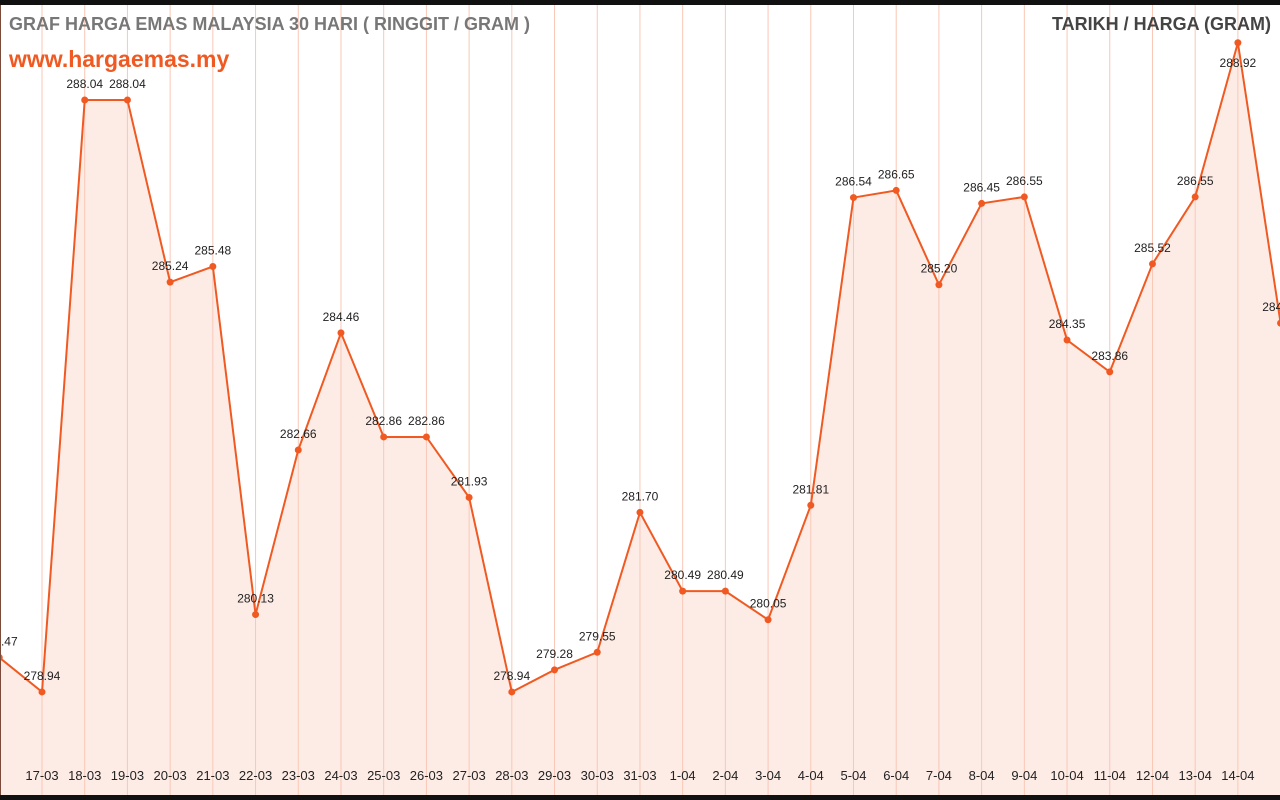  Describe the element at coordinates (683, 775) in the screenshot. I see `x-tick-label: 1-04` at that location.